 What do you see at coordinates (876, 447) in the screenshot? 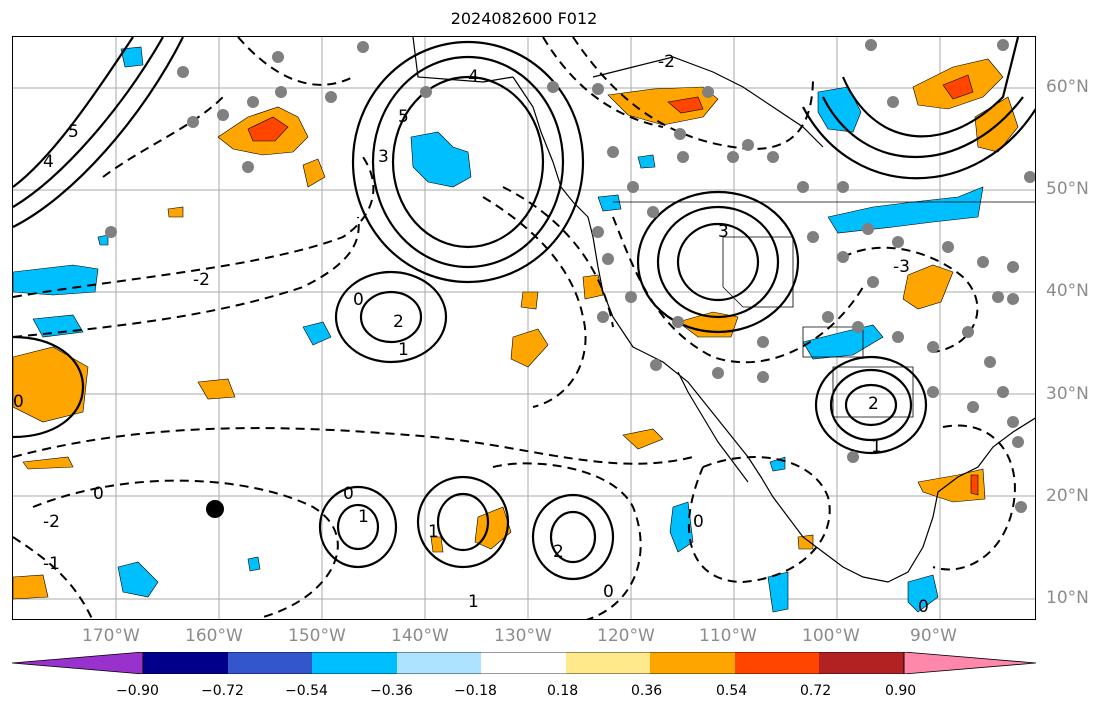
I see `contour-label-1b: 1` at bounding box center [876, 447].